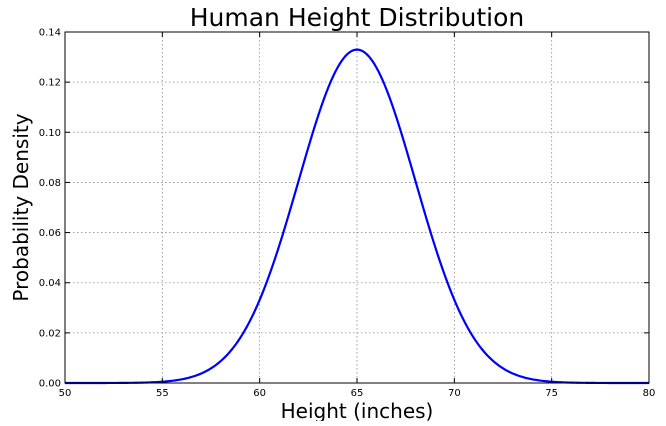 Image resolution: width=666 pixels, height=426 pixels. I want to click on x-tick-label: 50, so click(65, 393).